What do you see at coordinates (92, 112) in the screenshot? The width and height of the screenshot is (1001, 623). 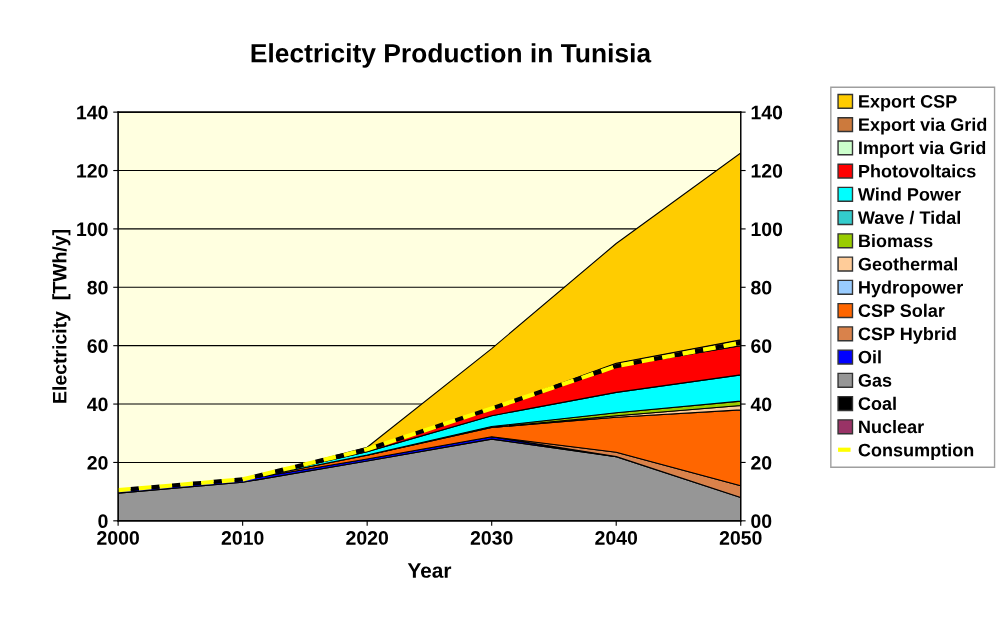 I see `y-tick-label: 140` at bounding box center [92, 112].